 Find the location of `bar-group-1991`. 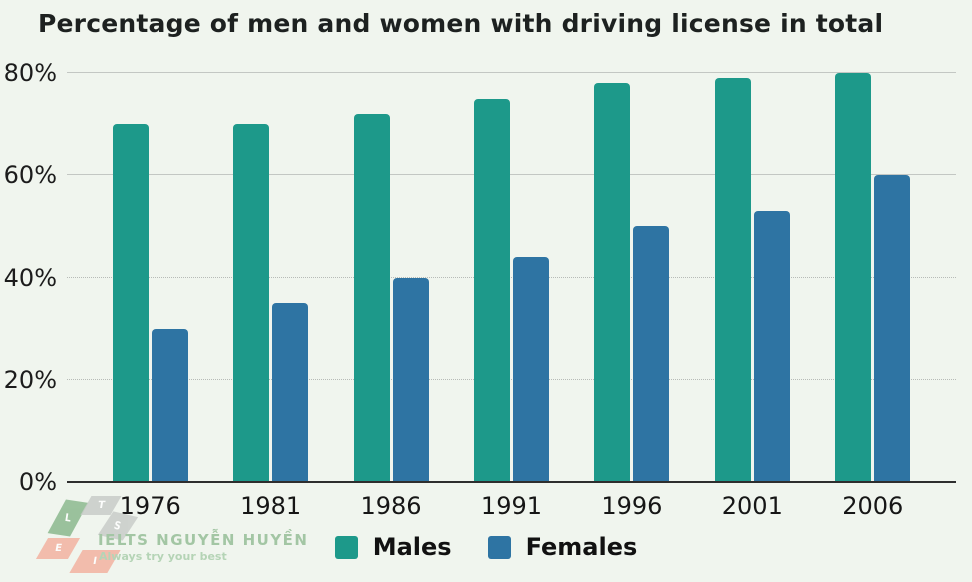

bar-group-1991 is located at coordinates (511, 277).